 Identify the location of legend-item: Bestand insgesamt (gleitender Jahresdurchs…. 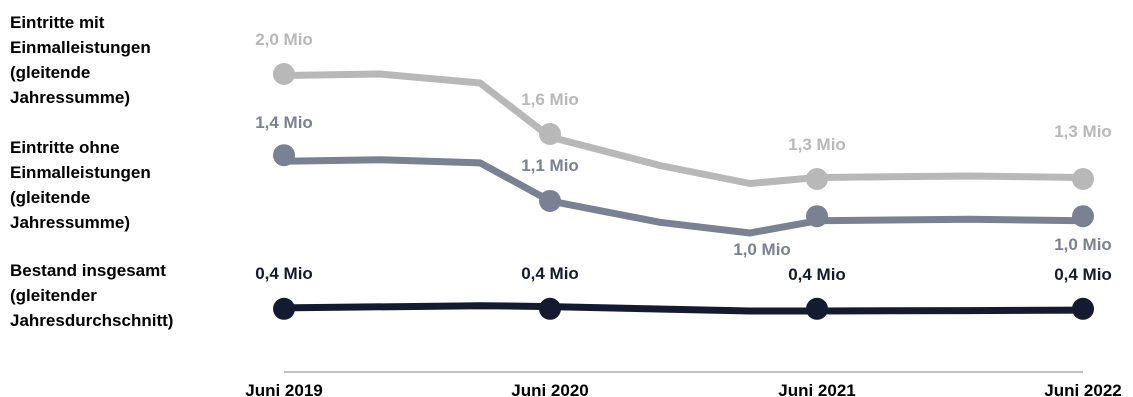
(91, 295).